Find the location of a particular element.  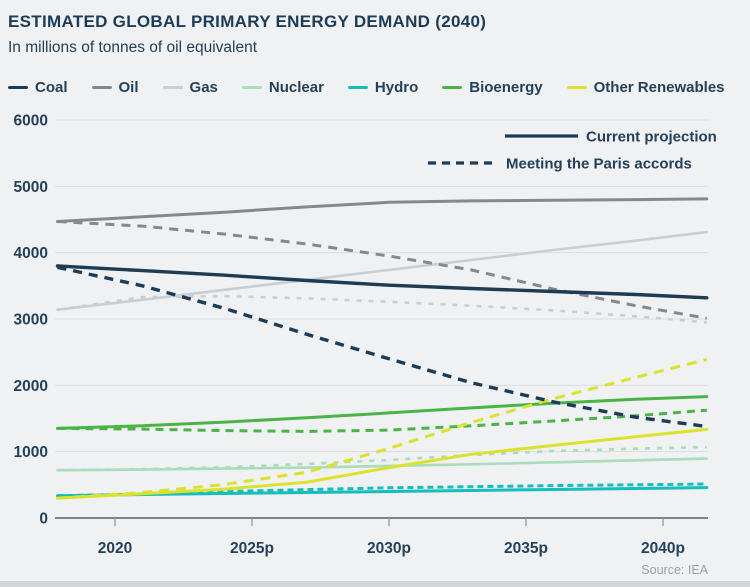

series-line-nuclear-paris is located at coordinates (382, 458).